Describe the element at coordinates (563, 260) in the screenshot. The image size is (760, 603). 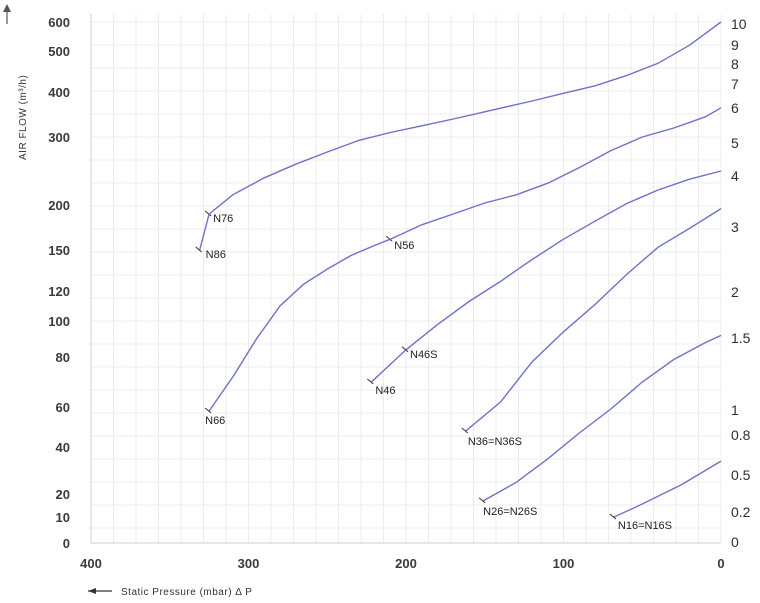
I see `series-line-n46s` at that location.